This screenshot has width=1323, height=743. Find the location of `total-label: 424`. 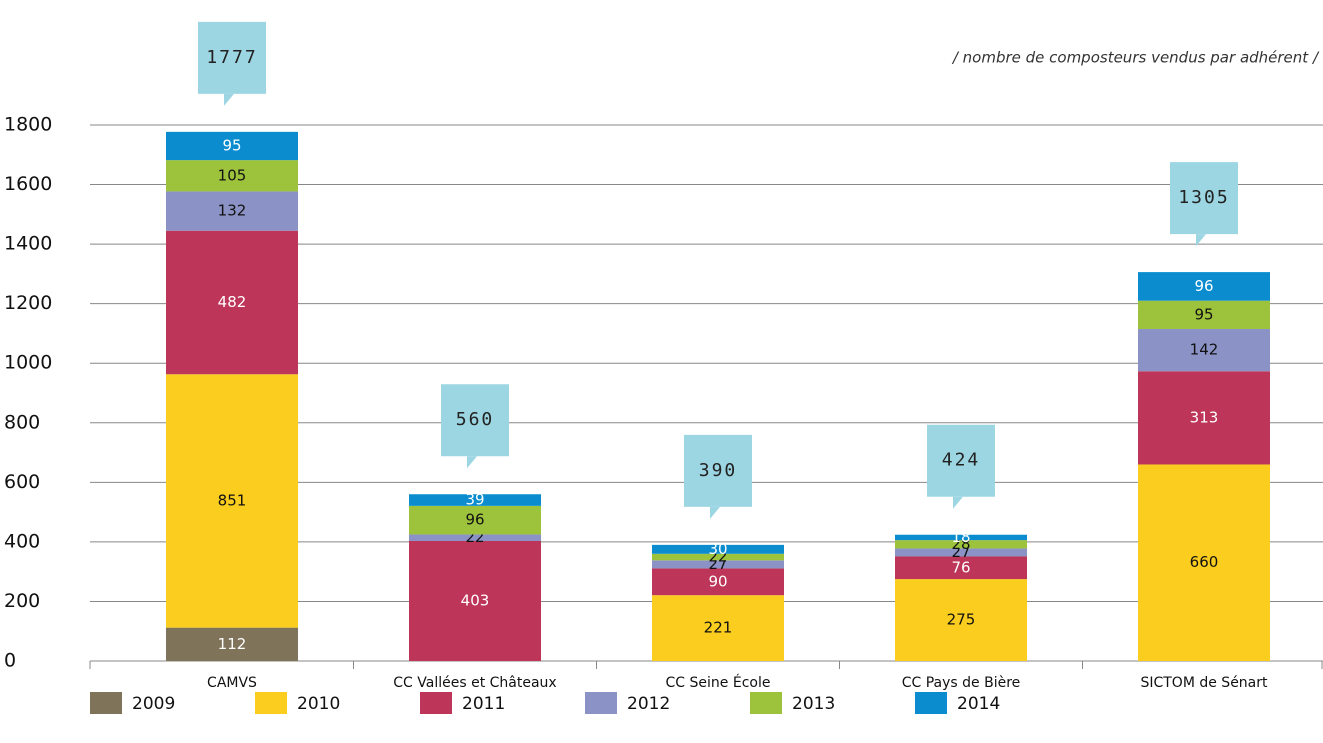

total-label: 424 is located at coordinates (961, 460).